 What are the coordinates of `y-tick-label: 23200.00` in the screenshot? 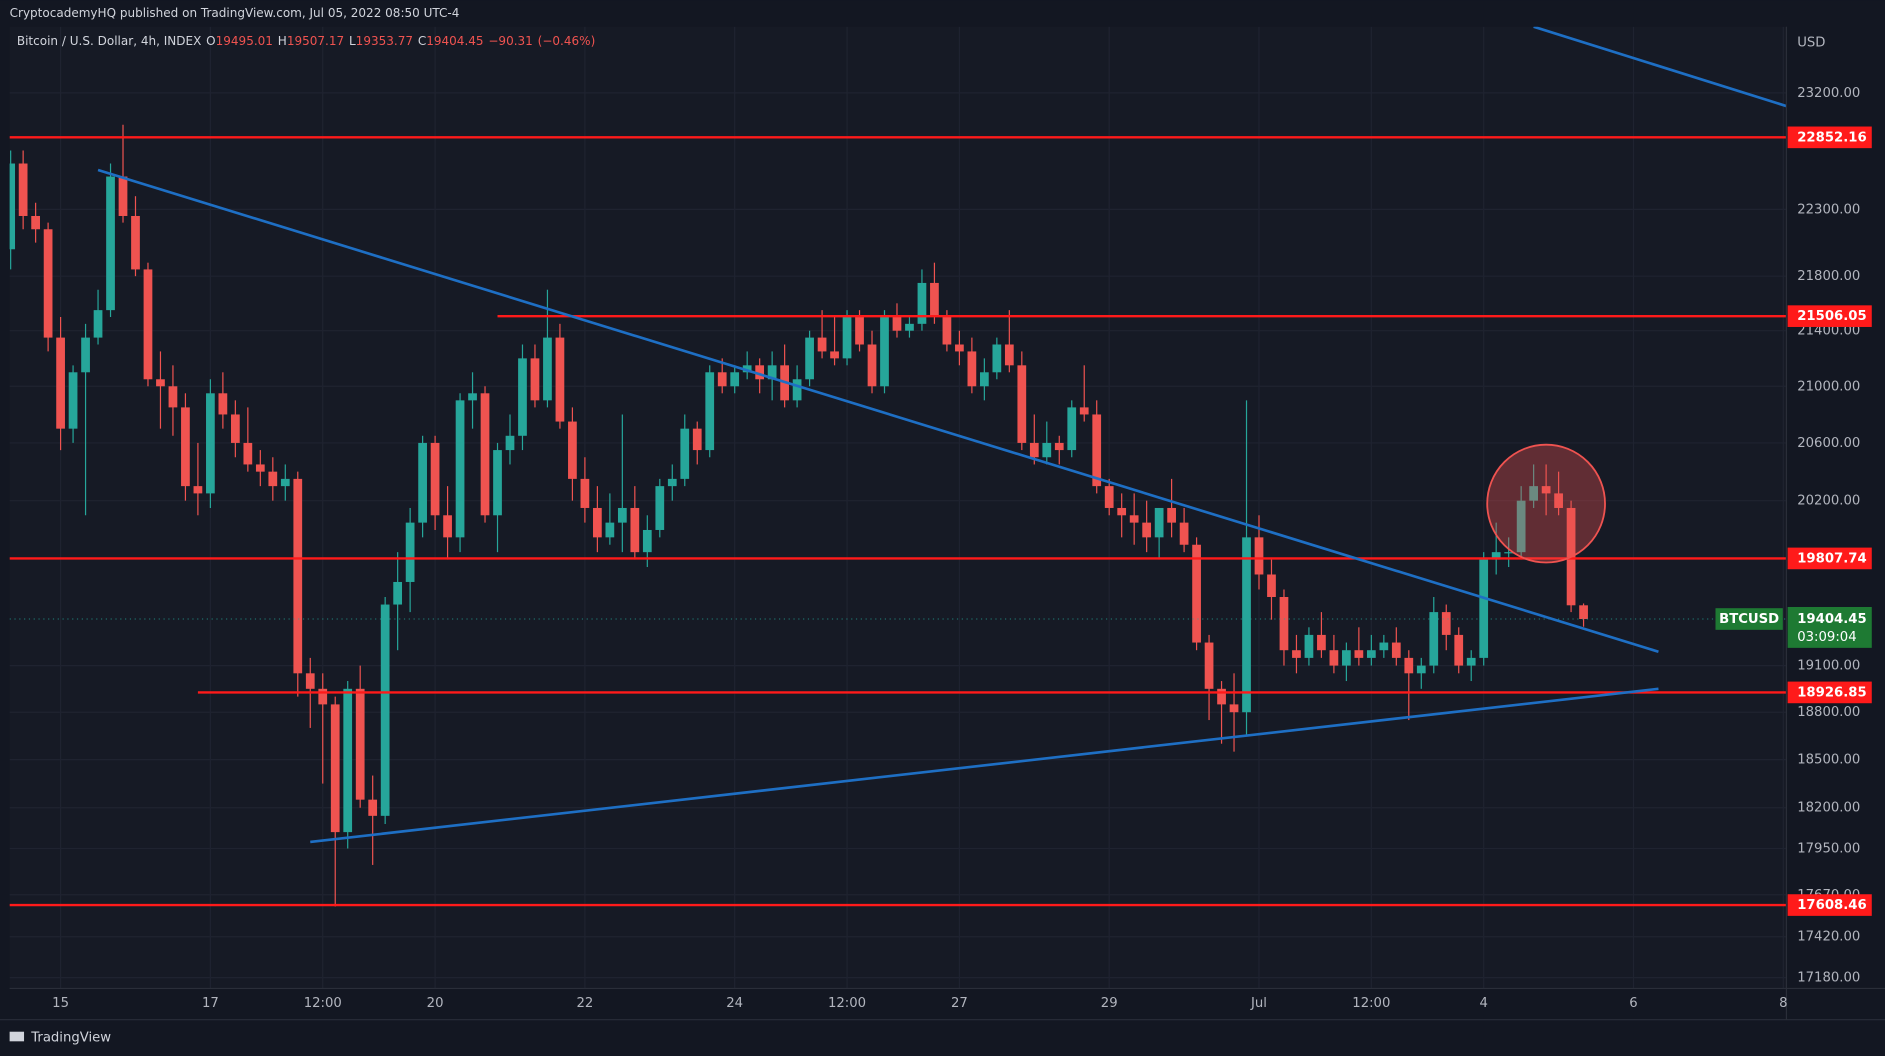 It's located at (1828, 93).